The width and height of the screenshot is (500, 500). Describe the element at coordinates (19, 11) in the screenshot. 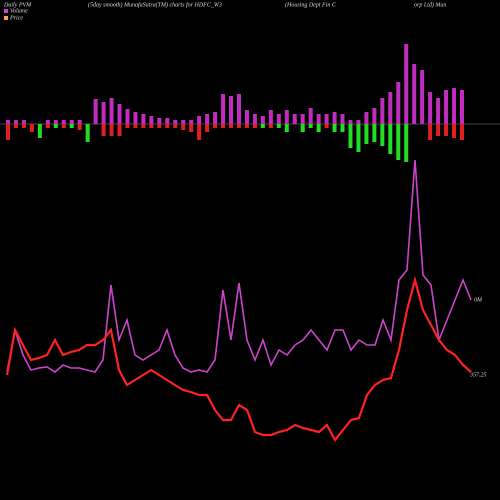

I see `legend-label: Volume` at that location.